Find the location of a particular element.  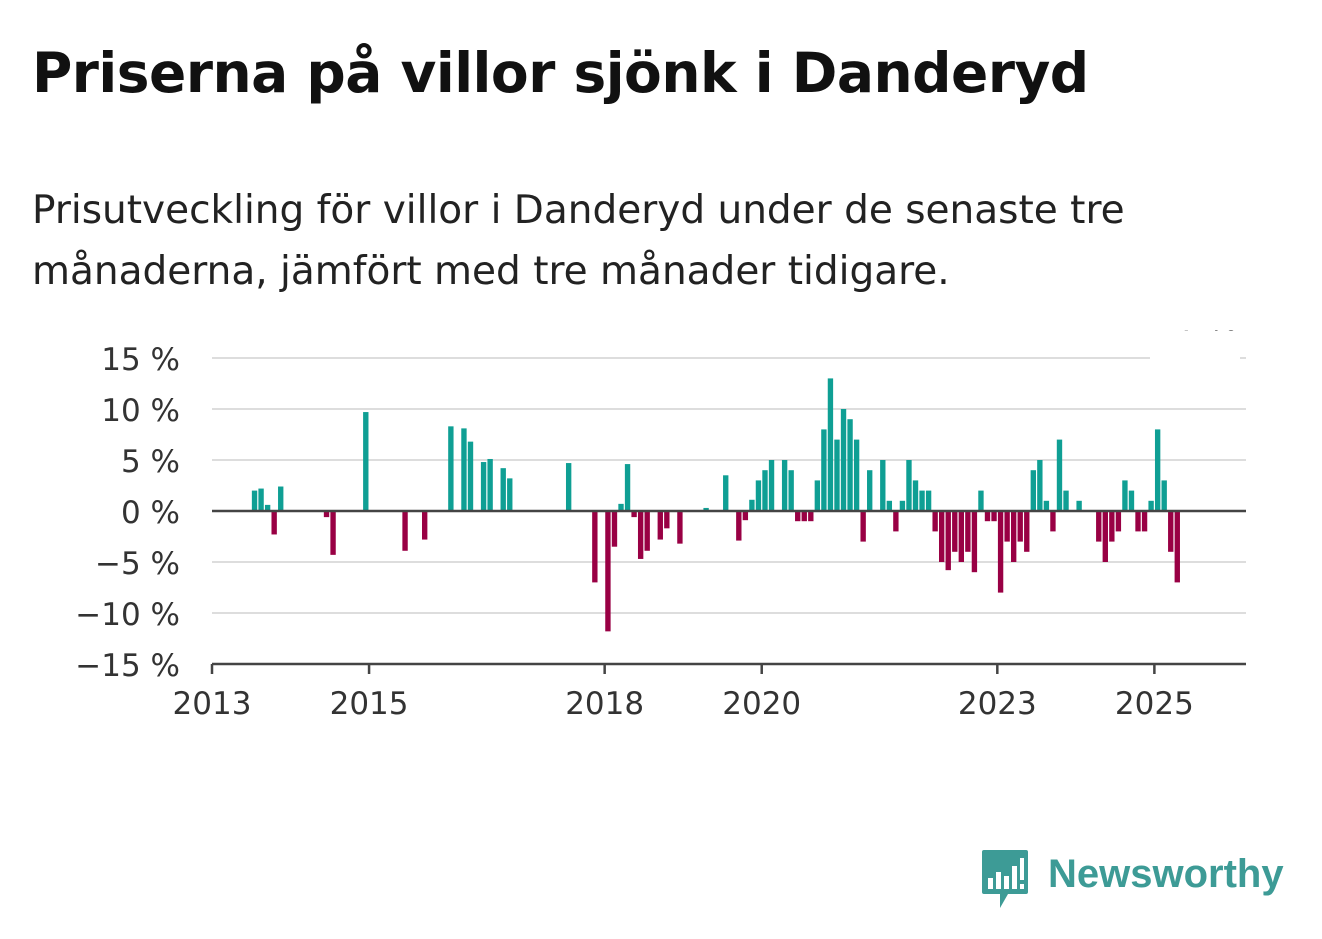

axes is located at coordinates (728, 591).